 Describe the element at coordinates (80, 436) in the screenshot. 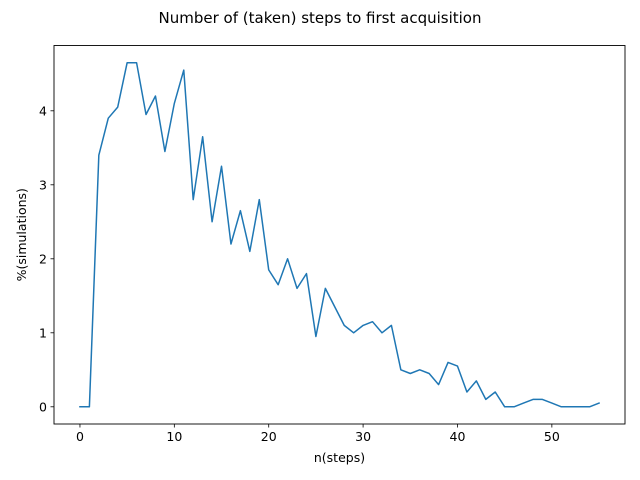

I see `x-tick-label: 0` at that location.